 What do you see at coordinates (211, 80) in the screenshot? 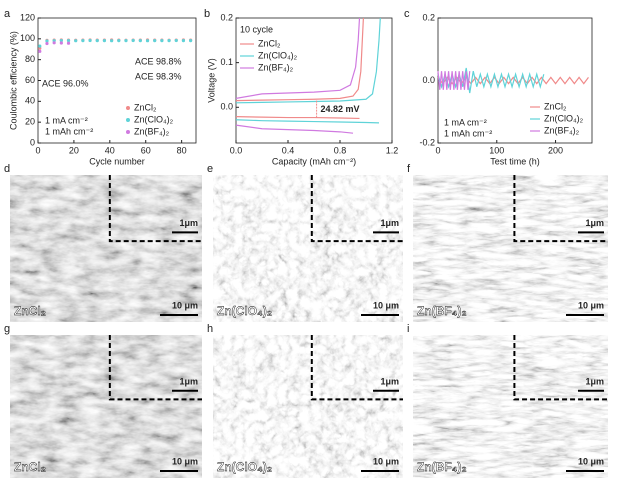
I see `y-axis-label: Voltage (V)` at bounding box center [211, 80].